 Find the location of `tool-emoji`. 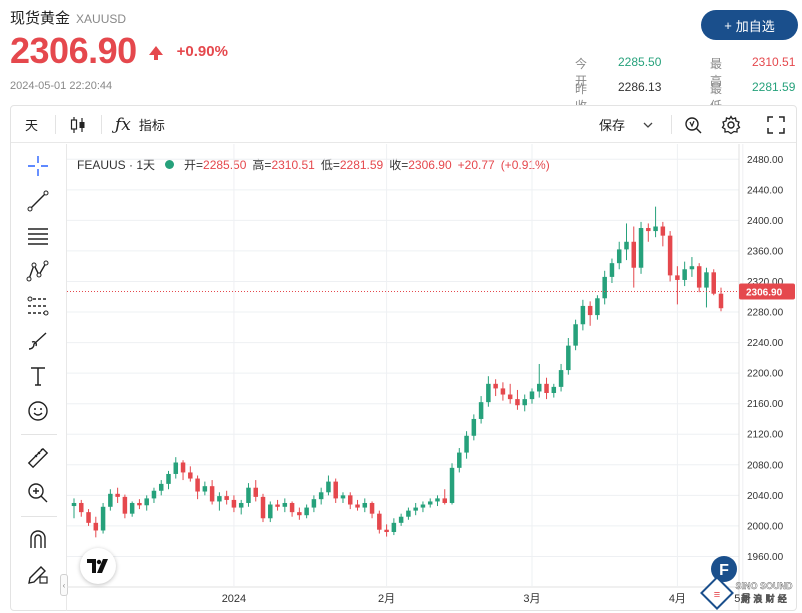

tool-emoji is located at coordinates (38, 411).